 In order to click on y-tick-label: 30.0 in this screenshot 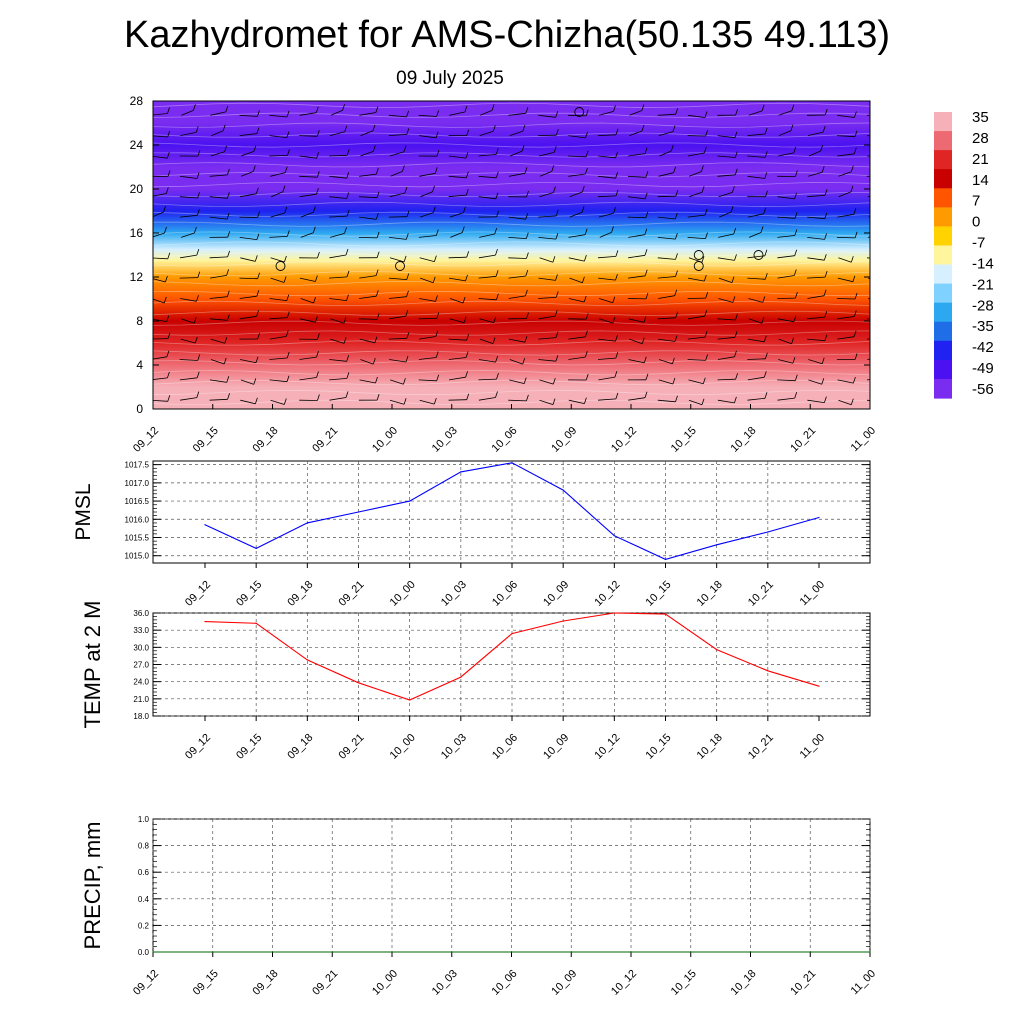, I will do `click(141, 647)`.